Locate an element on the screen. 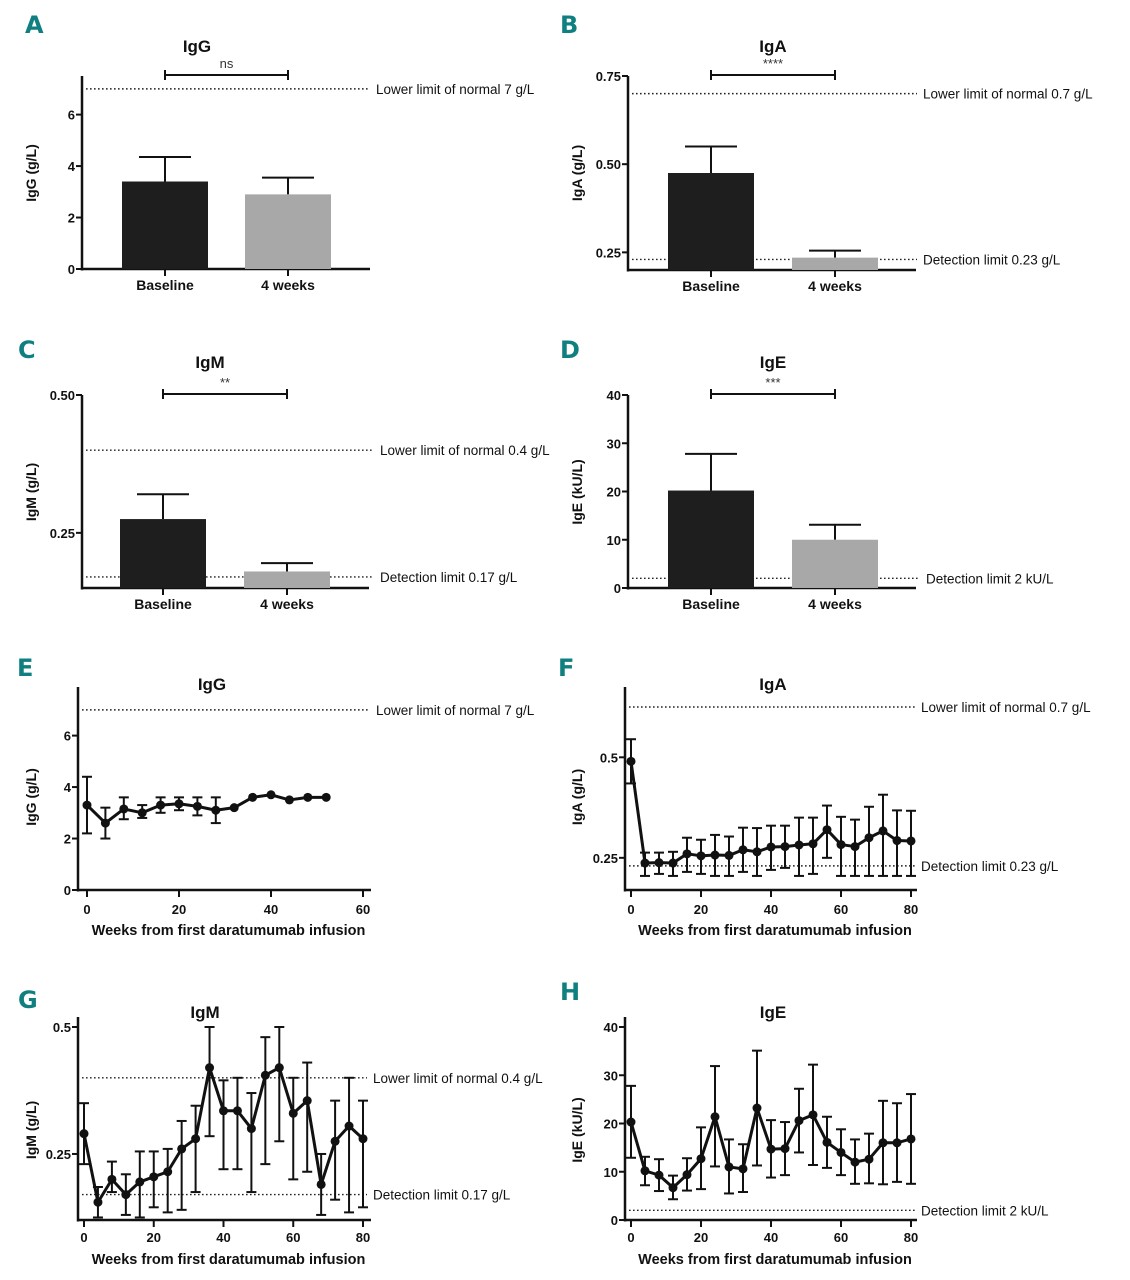  y-tick-label: 40 is located at coordinates (611, 1027).